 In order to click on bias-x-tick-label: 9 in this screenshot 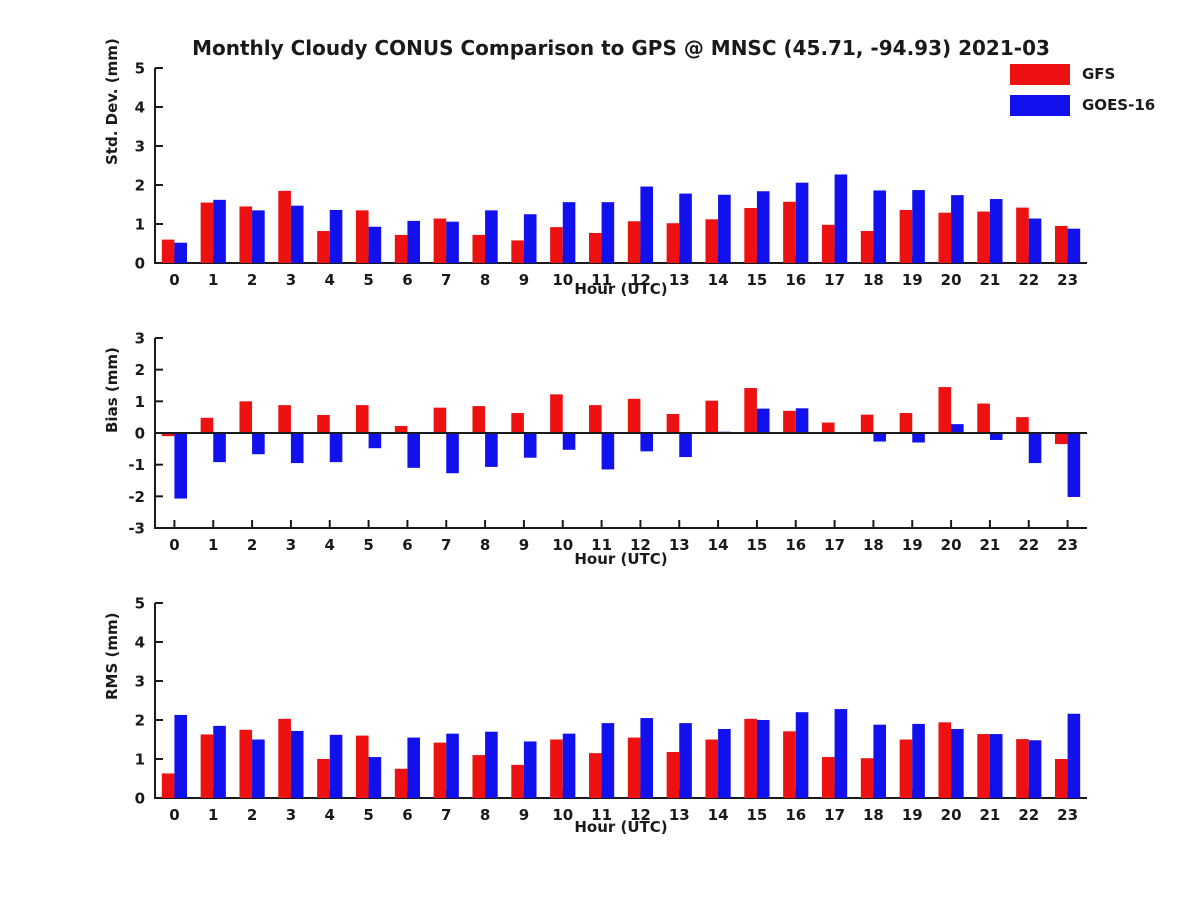, I will do `click(524, 545)`.